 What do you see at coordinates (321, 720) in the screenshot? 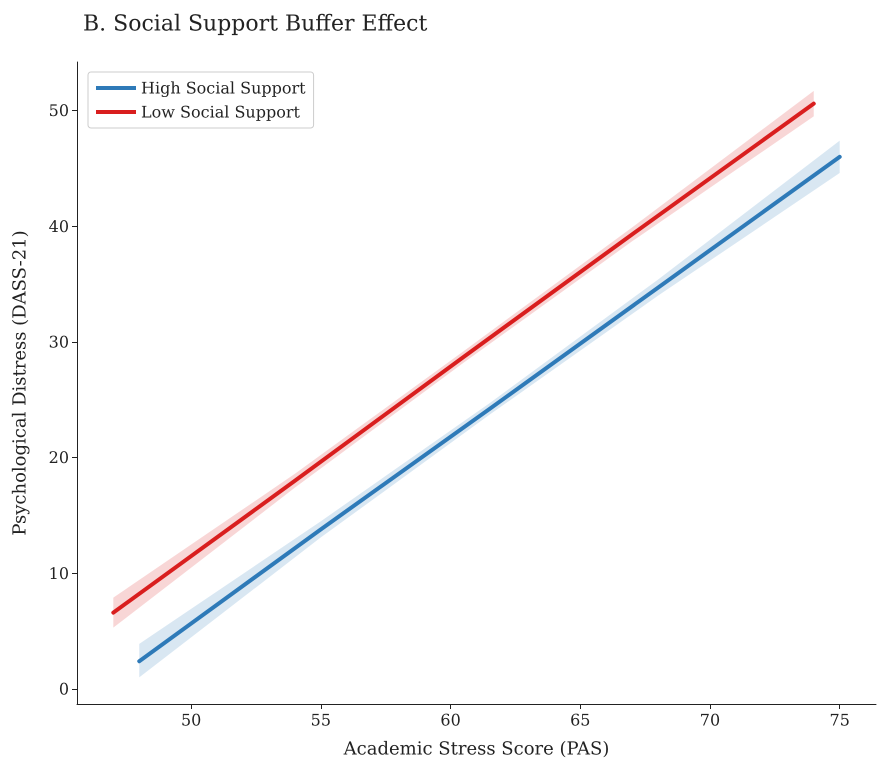
I see `x-tick-label: 55` at bounding box center [321, 720].